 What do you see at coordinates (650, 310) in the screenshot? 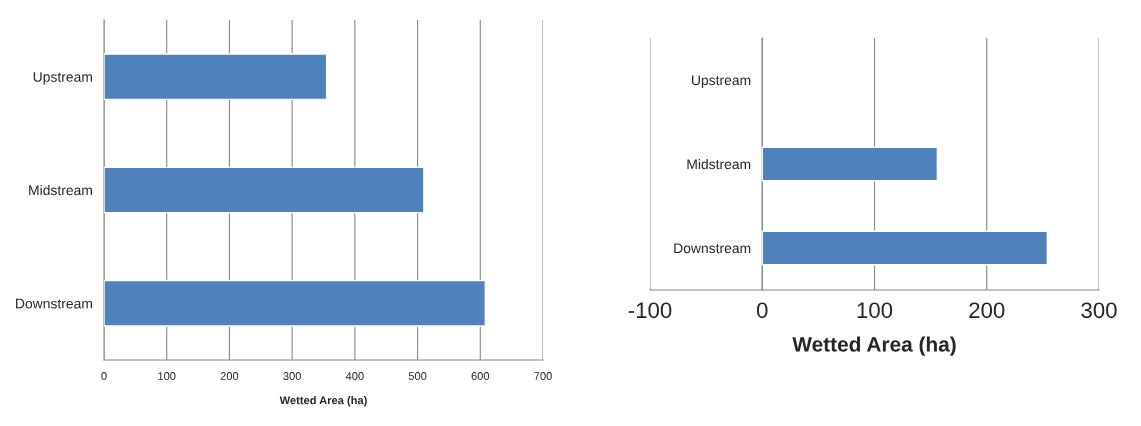
I see `x-tick-label: -100` at bounding box center [650, 310].